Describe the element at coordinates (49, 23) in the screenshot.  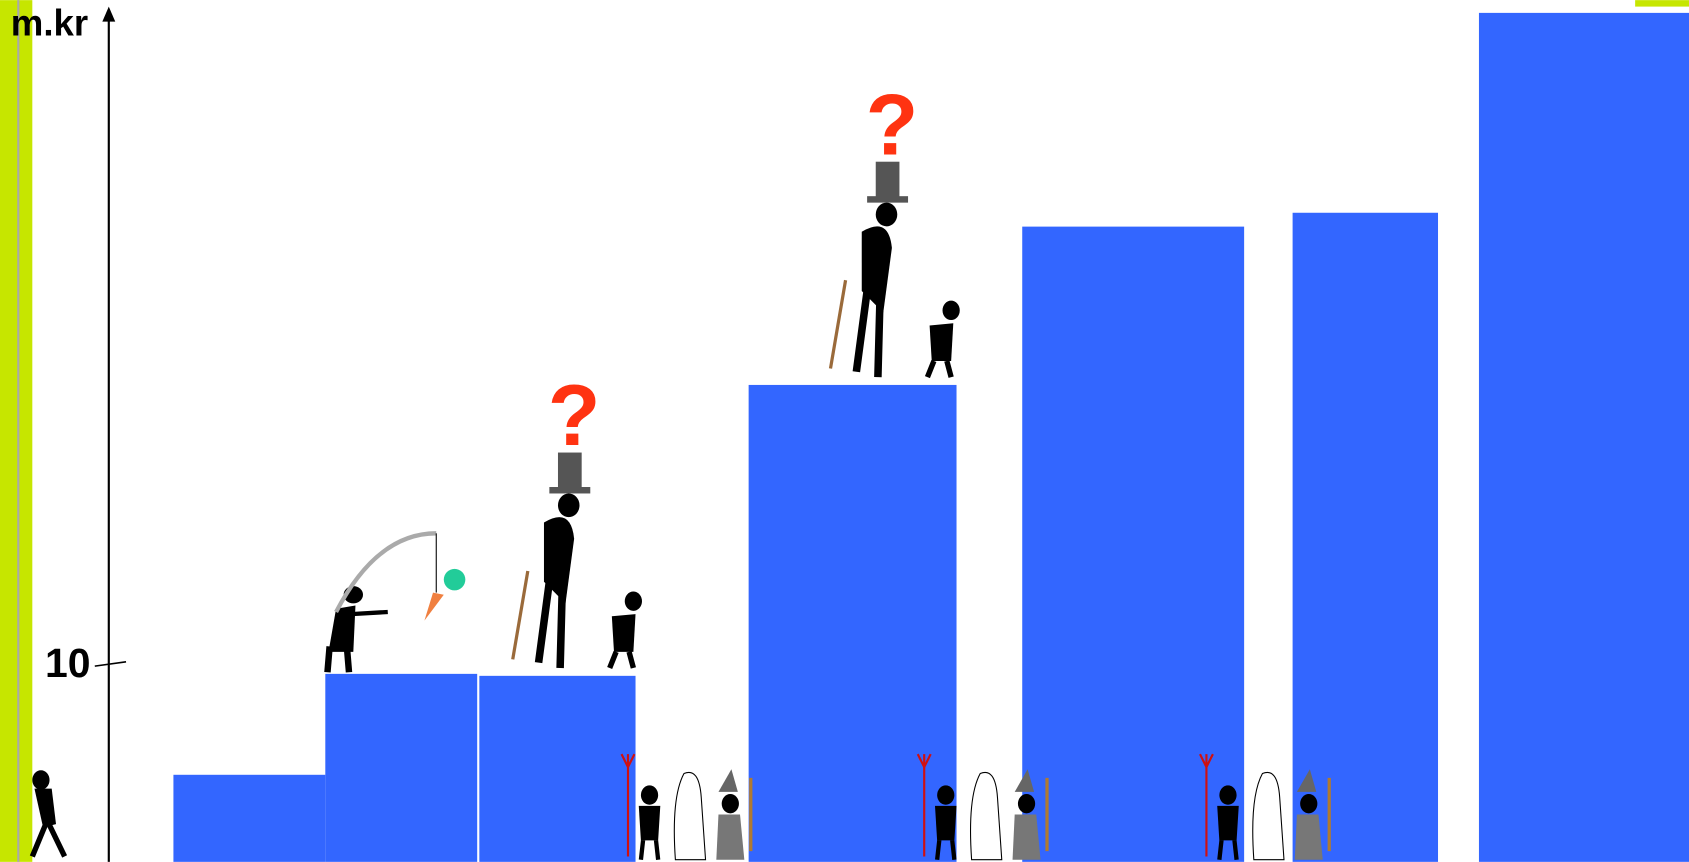
I see `y-axis-label: m.kr` at that location.